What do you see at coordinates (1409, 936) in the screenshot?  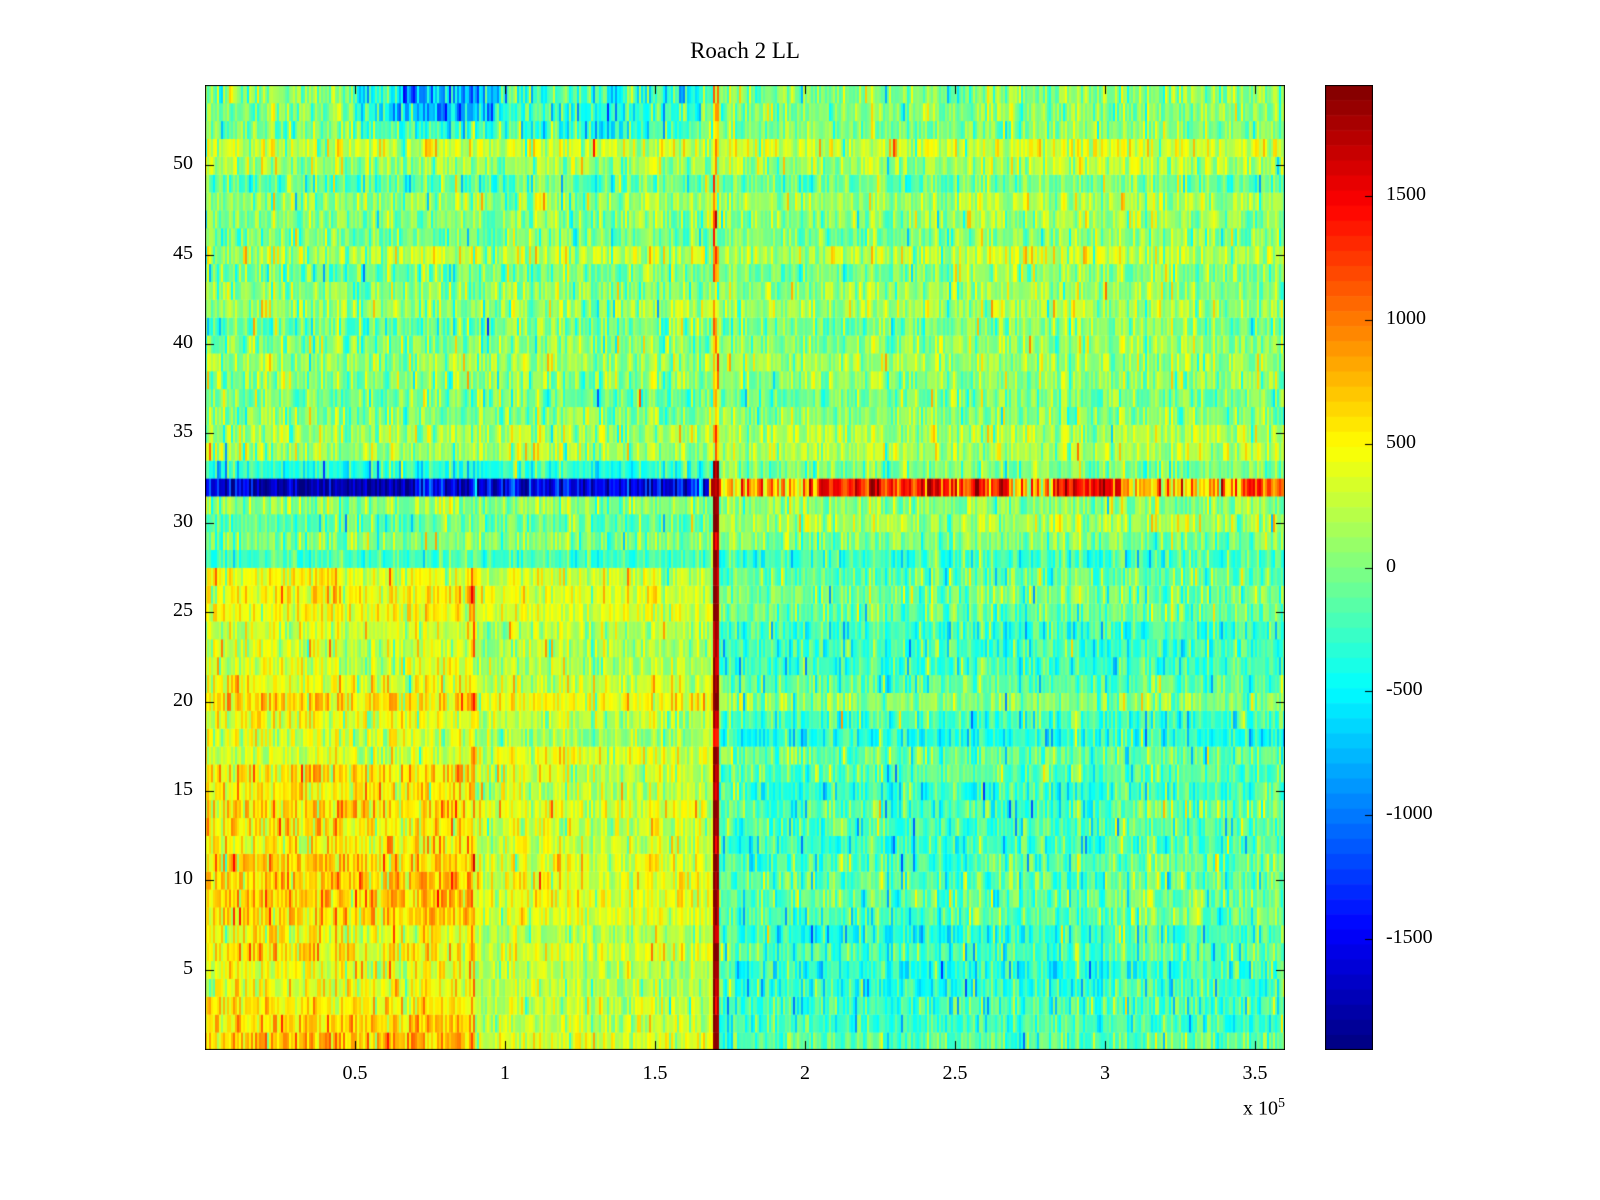 I see `colorbar-tick-label: -1500` at bounding box center [1409, 936].